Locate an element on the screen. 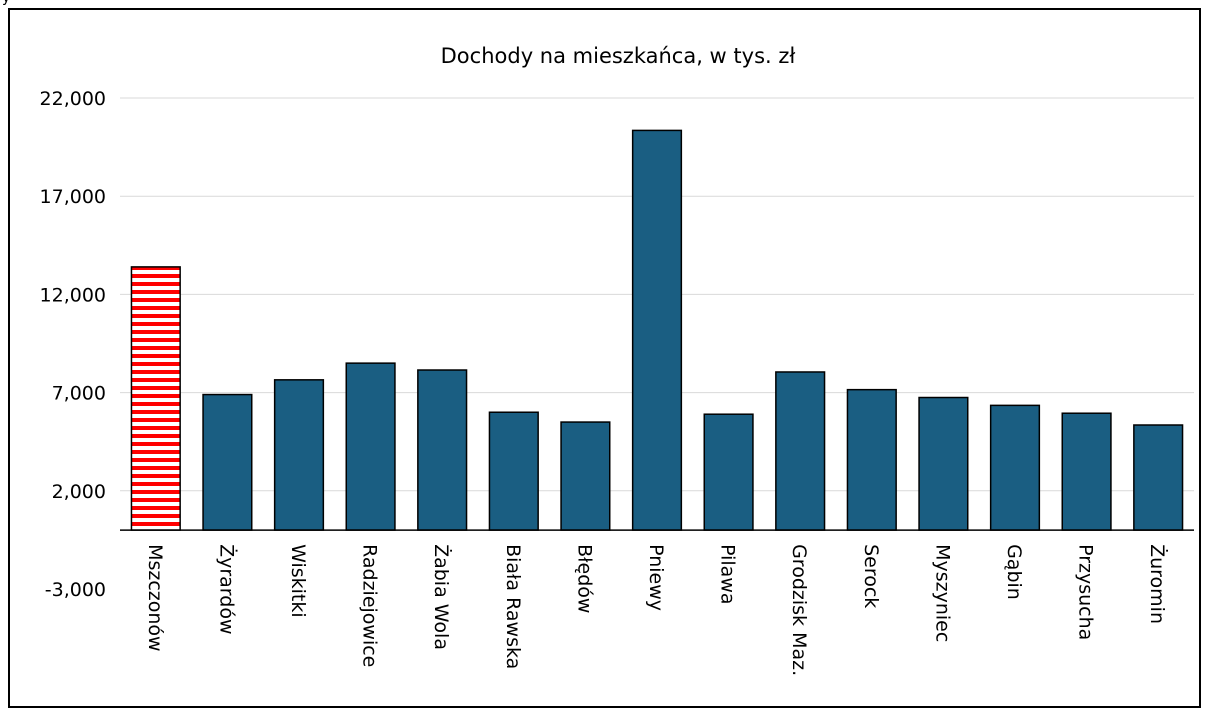 This screenshot has height=710, width=1209. category-label: Radziejowice is located at coordinates (370, 605).